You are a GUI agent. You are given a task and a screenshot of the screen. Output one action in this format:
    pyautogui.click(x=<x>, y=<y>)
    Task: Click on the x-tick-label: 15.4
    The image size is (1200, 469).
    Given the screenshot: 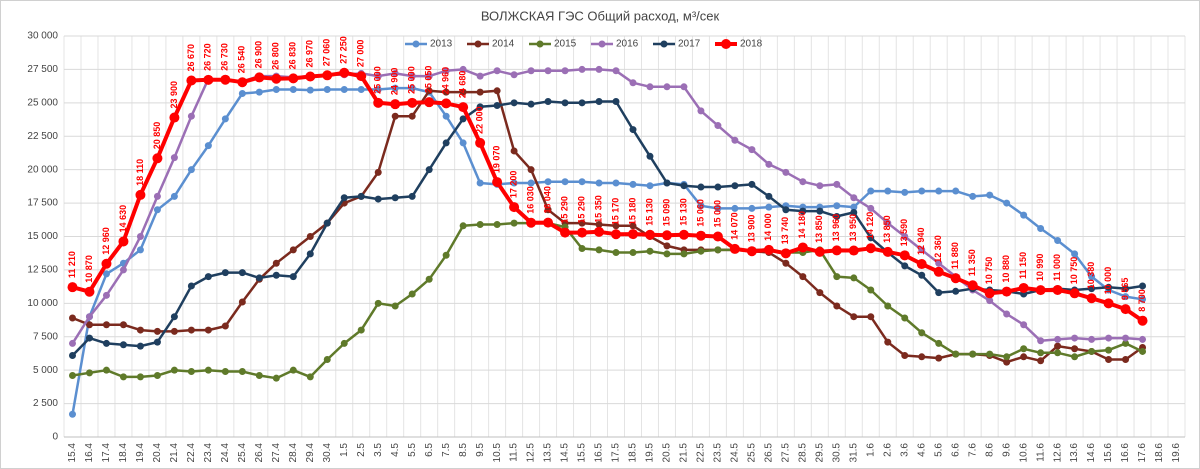 What is the action you would take?
    pyautogui.click(x=72, y=453)
    